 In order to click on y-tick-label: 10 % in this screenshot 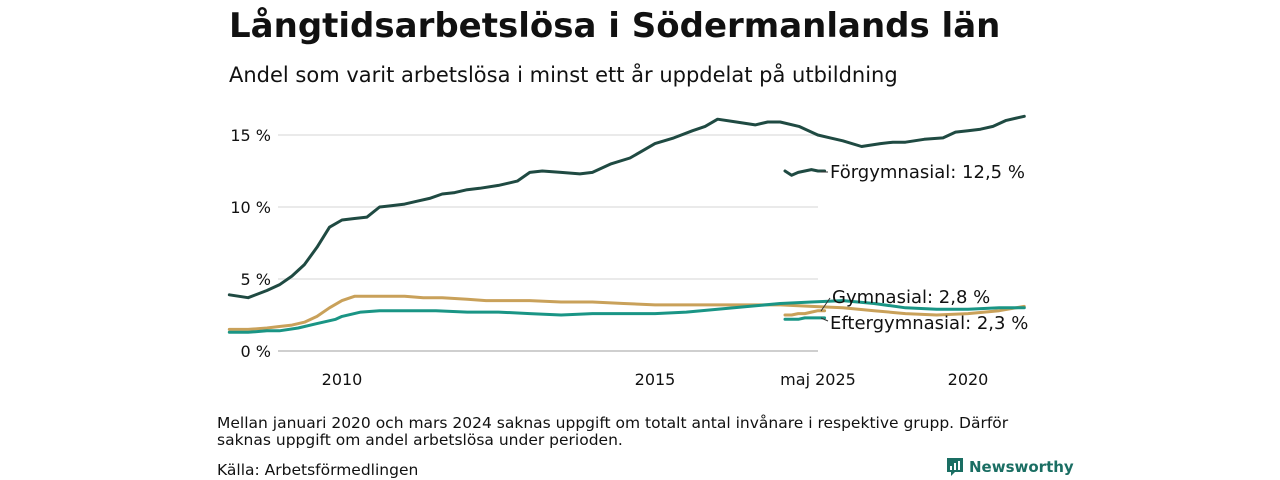, I will do `click(250, 207)`.